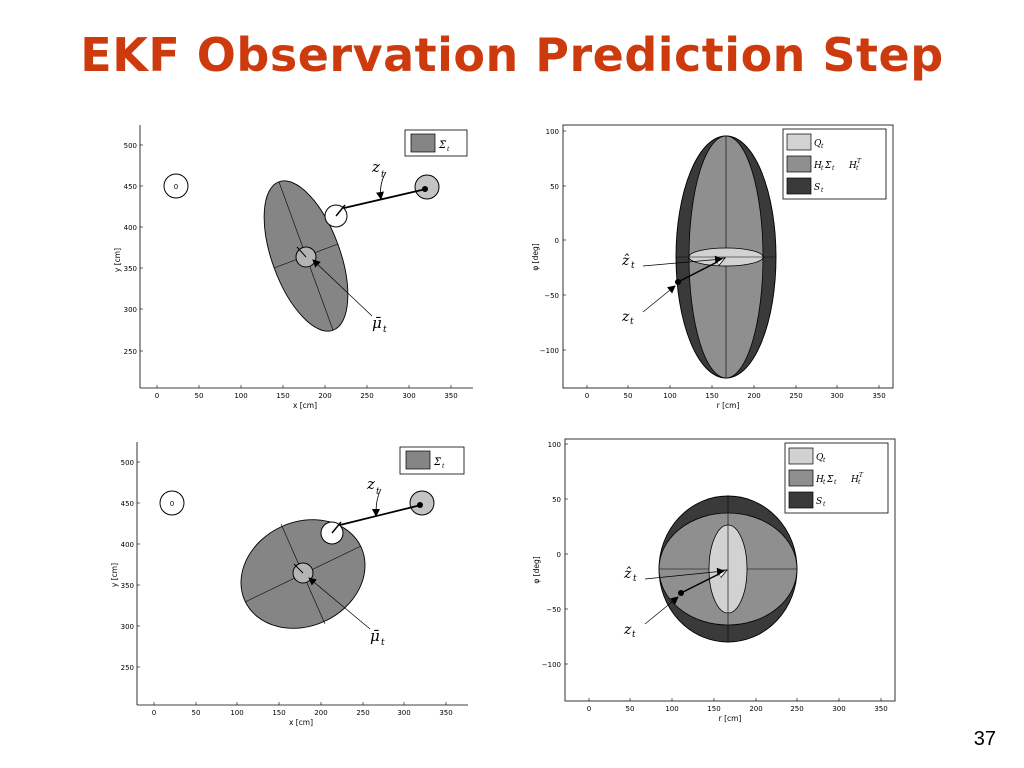 The height and width of the screenshot is (768, 1024). What do you see at coordinates (625, 260) in the screenshot?
I see `zhat-label: ẑ` at bounding box center [625, 260].